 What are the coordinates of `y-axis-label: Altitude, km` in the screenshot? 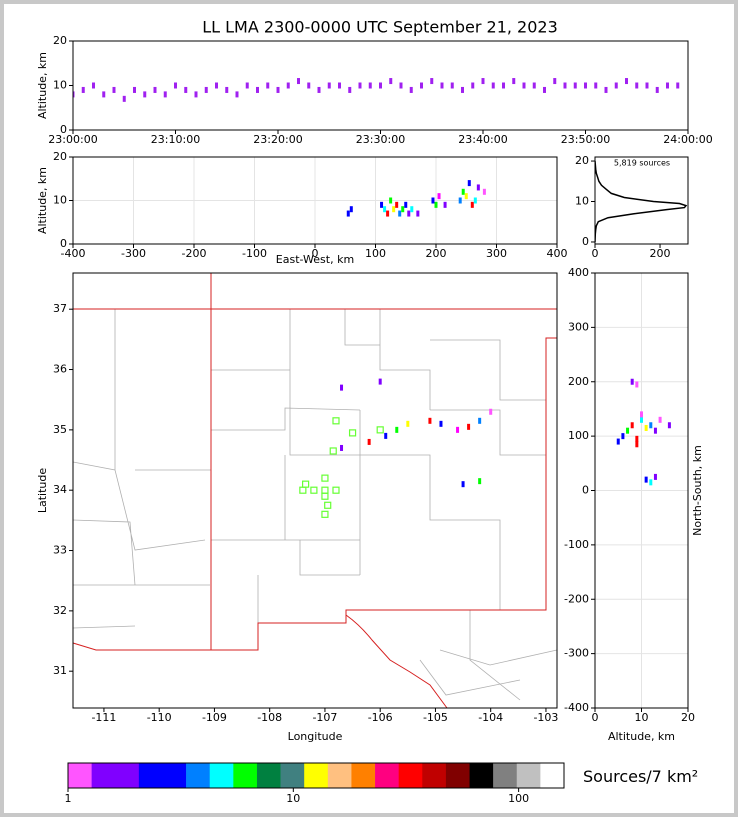 It's located at (42, 200).